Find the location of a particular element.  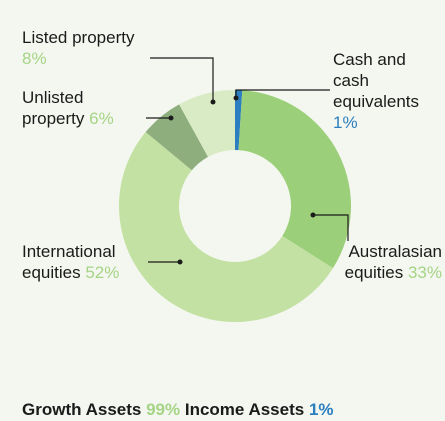

segment-value: 52% is located at coordinates (102, 272).